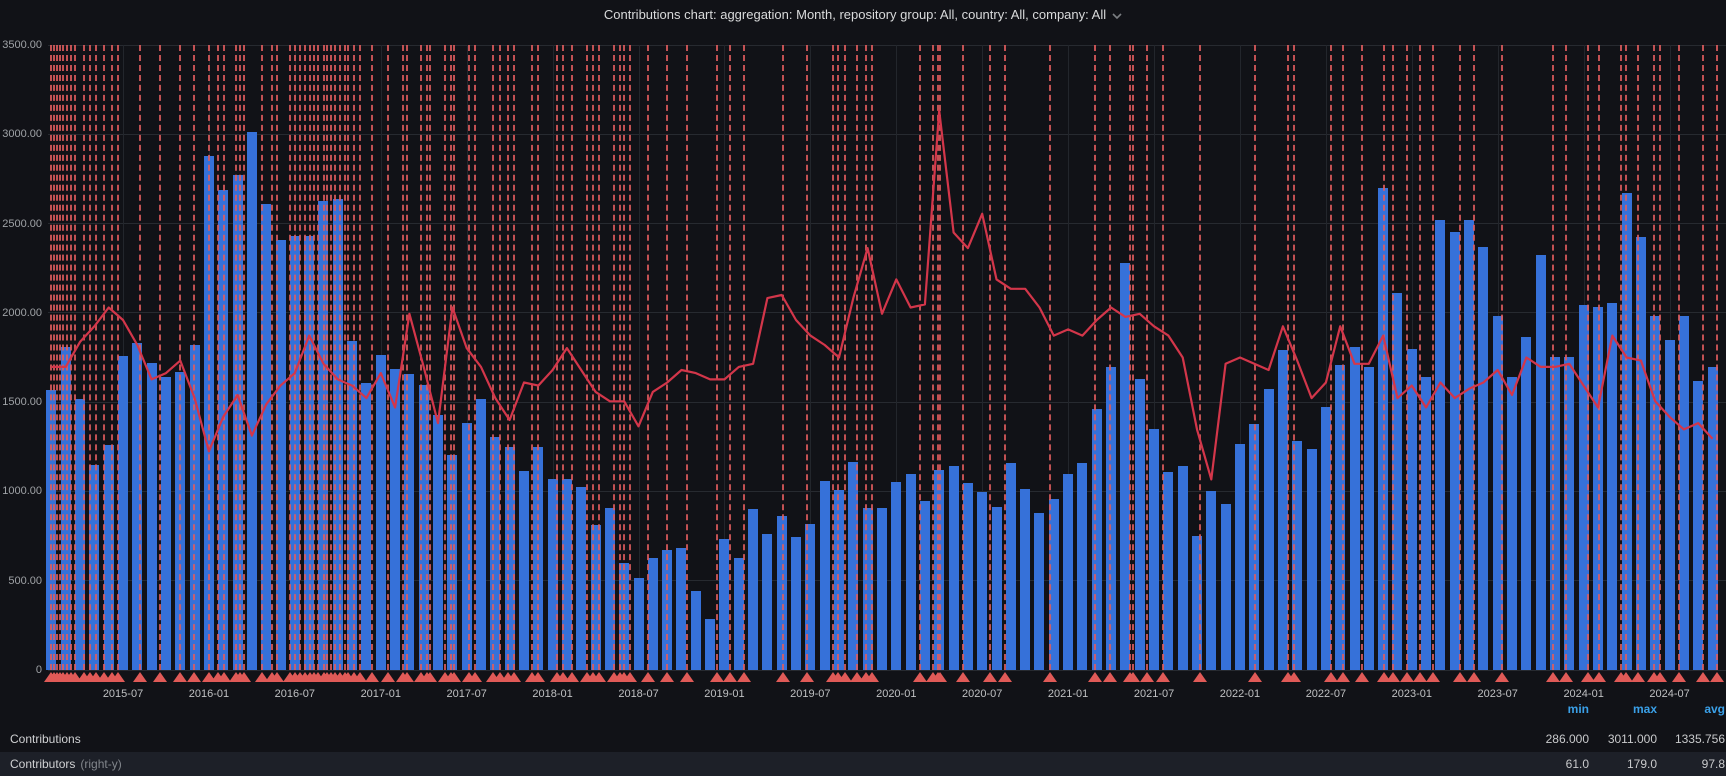 The height and width of the screenshot is (776, 1726). What do you see at coordinates (1714, 709) in the screenshot?
I see `legend-col-avg: avg` at bounding box center [1714, 709].